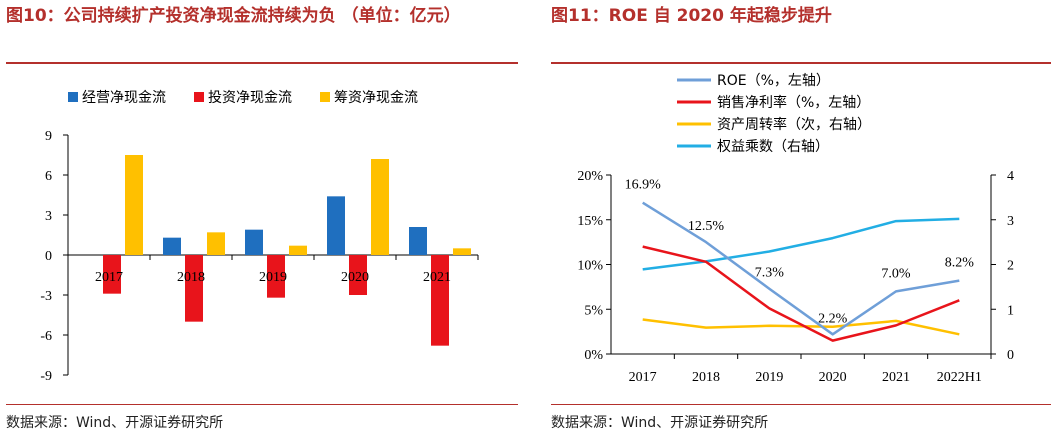 The height and width of the screenshot is (441, 1058). What do you see at coordinates (1010, 221) in the screenshot?
I see `right-y-tick-label: 3` at bounding box center [1010, 221].